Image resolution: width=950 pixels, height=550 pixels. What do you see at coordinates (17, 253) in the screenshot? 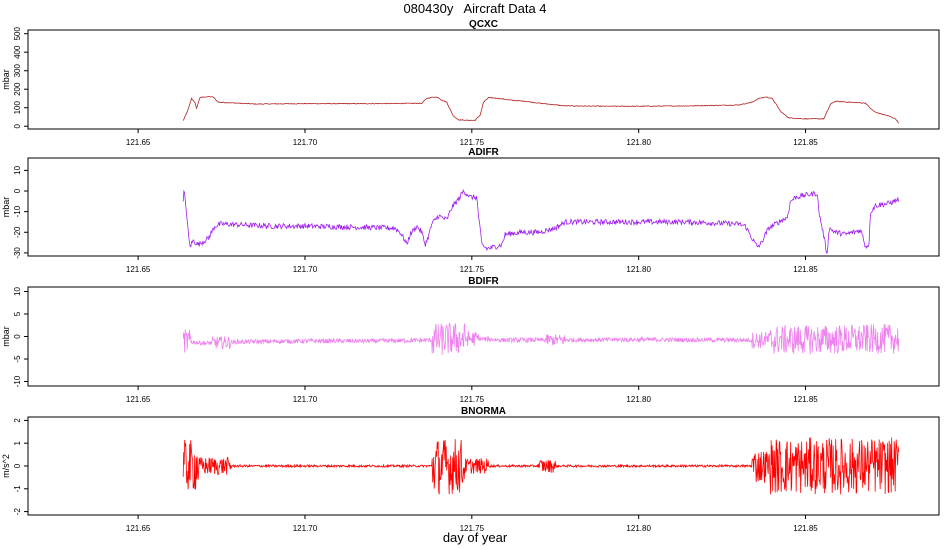
I see `y-tick-label: -30` at bounding box center [17, 253].